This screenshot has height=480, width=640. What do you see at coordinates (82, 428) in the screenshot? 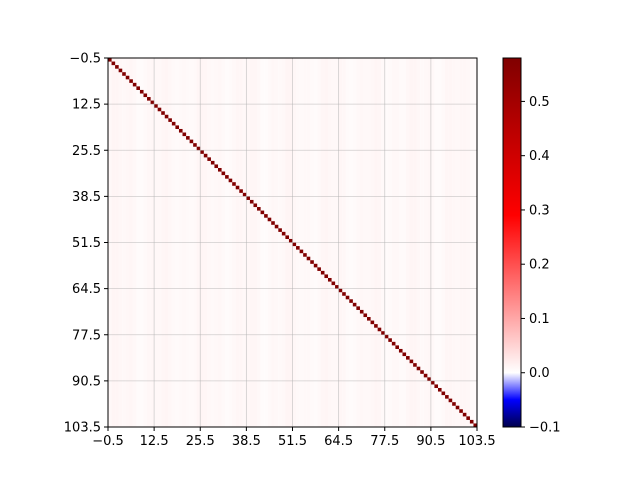
I see `y-tick-label: 103.5` at bounding box center [82, 428].